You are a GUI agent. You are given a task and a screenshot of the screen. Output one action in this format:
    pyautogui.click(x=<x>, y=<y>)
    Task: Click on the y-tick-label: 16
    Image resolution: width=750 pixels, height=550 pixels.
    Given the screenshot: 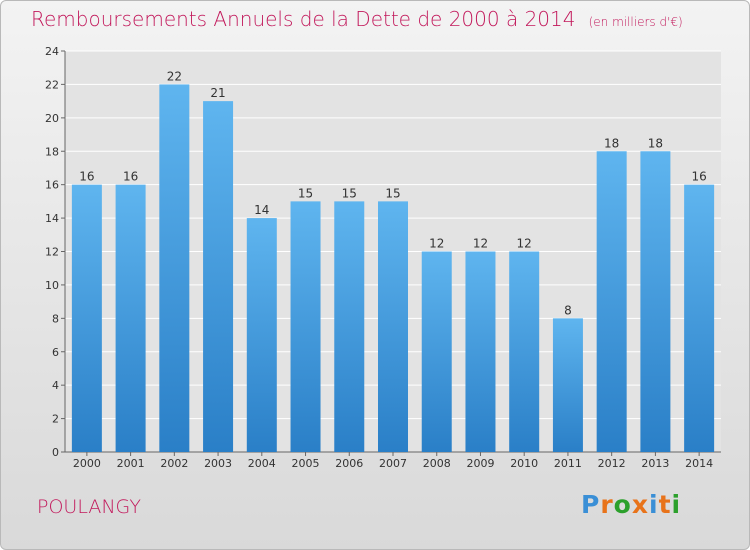 What is the action you would take?
    pyautogui.click(x=52, y=185)
    